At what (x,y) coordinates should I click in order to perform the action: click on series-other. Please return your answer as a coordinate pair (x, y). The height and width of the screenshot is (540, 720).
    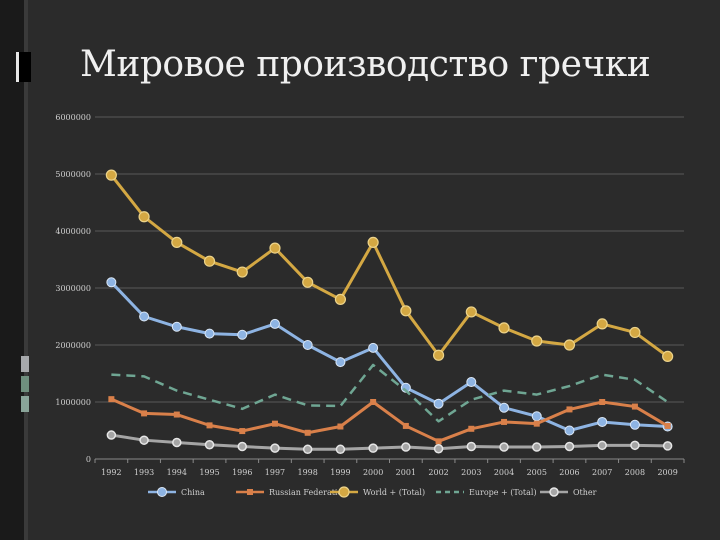
    Looking at the image, I should click on (389, 442).